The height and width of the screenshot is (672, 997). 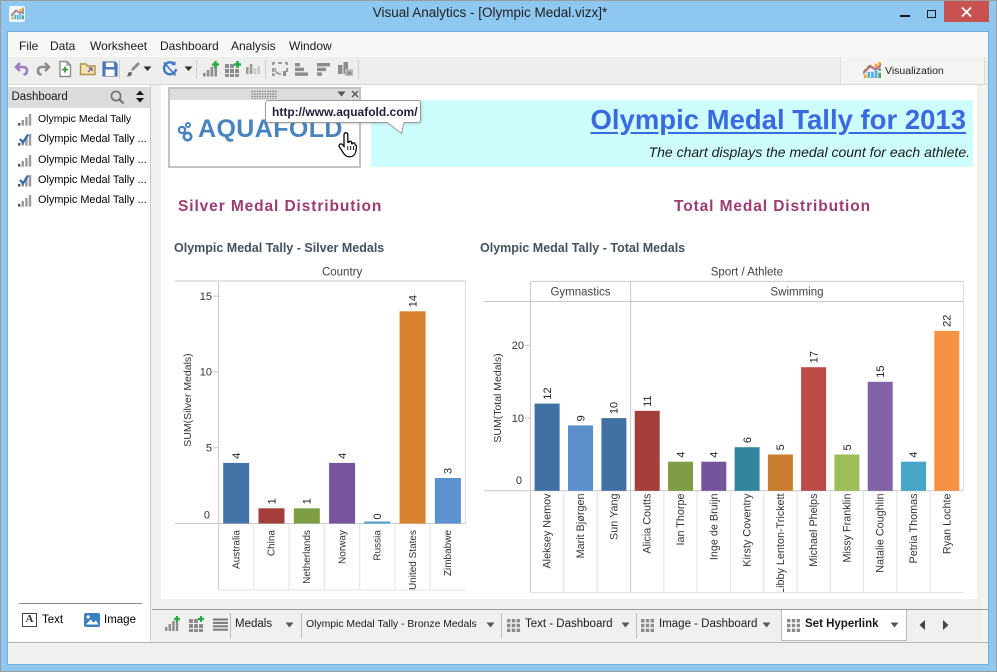 What do you see at coordinates (518, 346) in the screenshot?
I see `svg-text: 20` at bounding box center [518, 346].